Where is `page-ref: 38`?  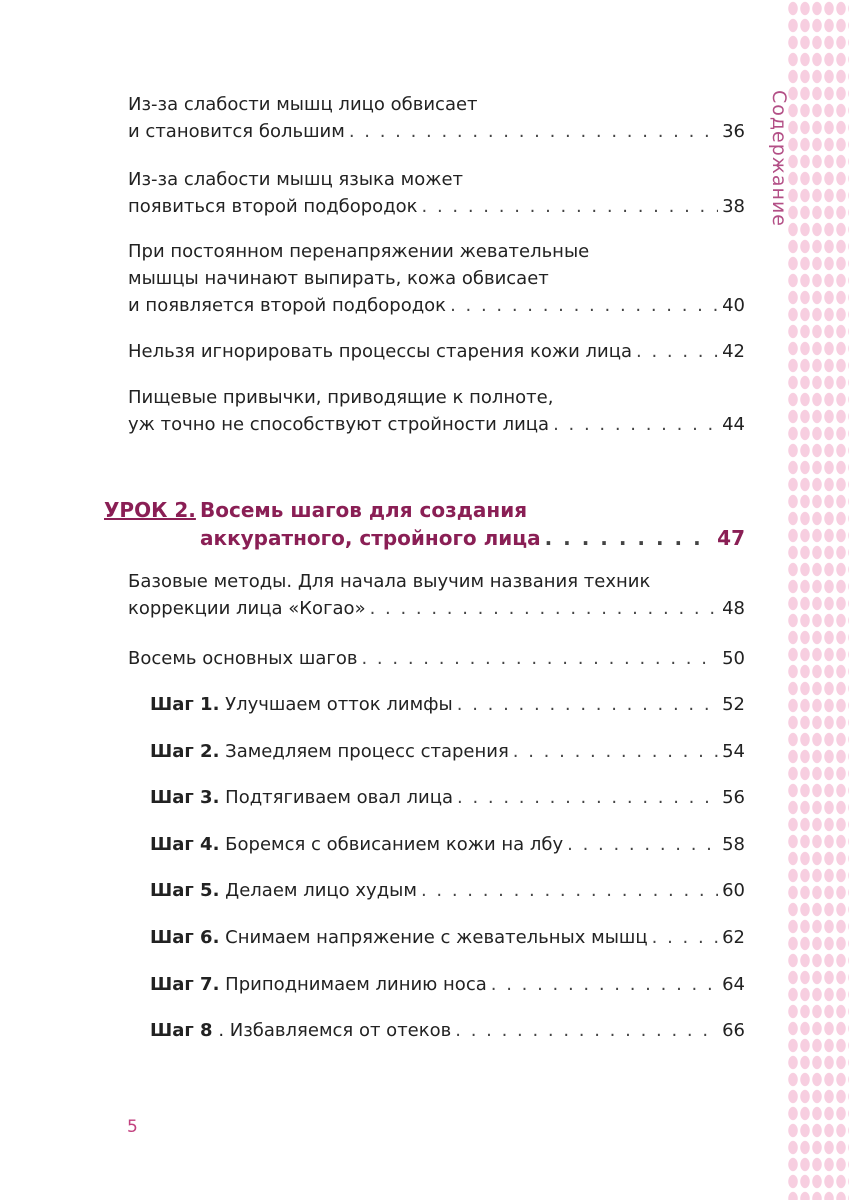
page-ref: 38 is located at coordinates (733, 206).